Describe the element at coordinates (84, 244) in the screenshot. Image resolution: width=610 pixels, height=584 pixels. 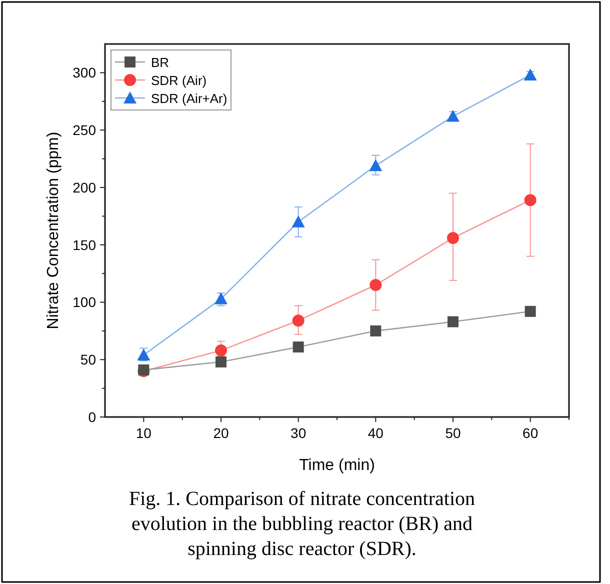
I see `y-tick-label: 150` at that location.